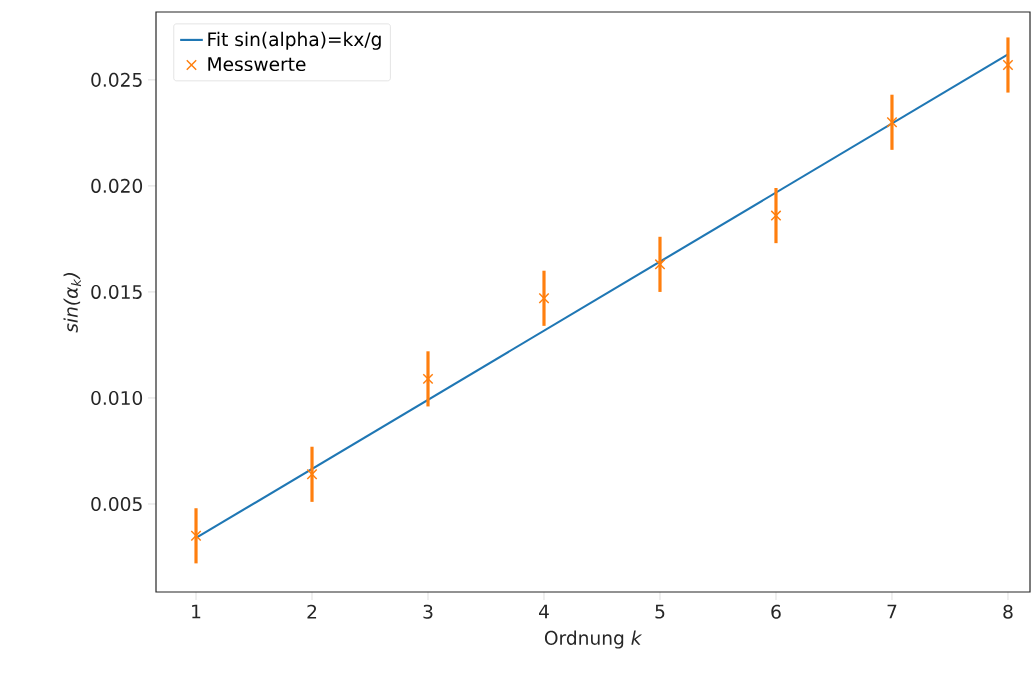 The width and height of the screenshot is (1034, 683). What do you see at coordinates (892, 611) in the screenshot?
I see `x-tick-label: 7` at bounding box center [892, 611].